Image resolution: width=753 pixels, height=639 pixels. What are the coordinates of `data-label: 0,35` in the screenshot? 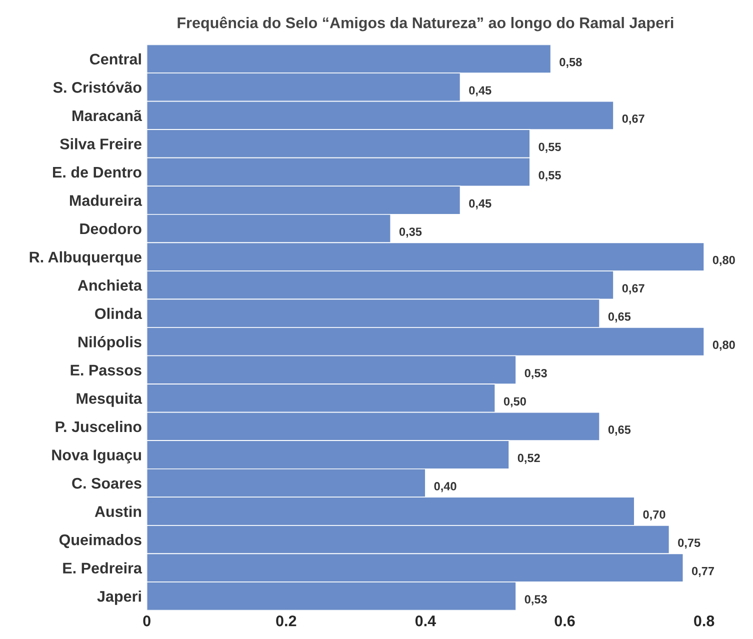 It's located at (410, 233).